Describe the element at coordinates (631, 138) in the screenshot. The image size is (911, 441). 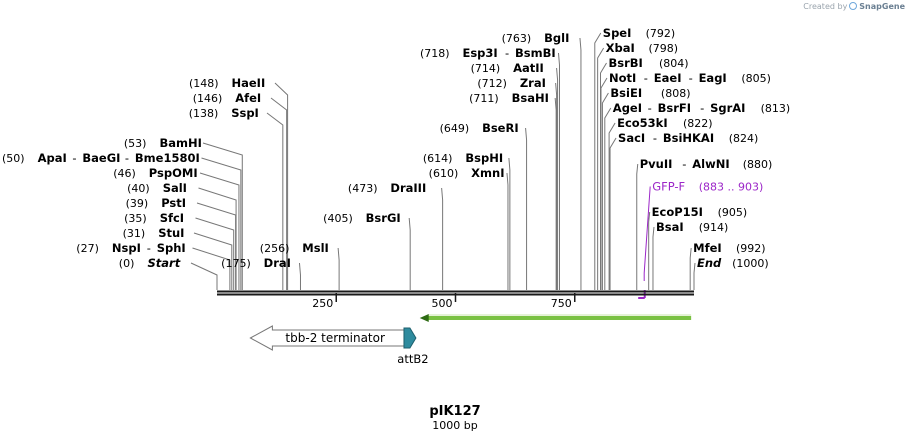
I see `site-name: SacI` at that location.